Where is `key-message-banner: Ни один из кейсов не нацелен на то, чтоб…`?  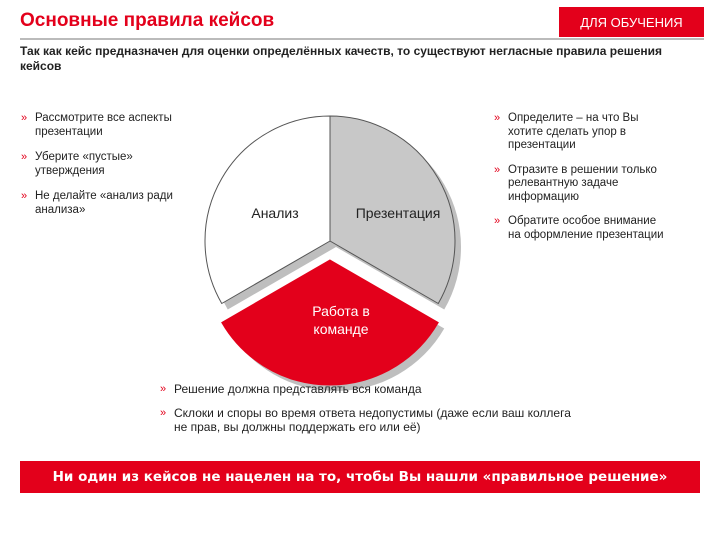 key-message-banner: Ни один из кейсов не нацелен на то, чтоб… is located at coordinates (360, 477).